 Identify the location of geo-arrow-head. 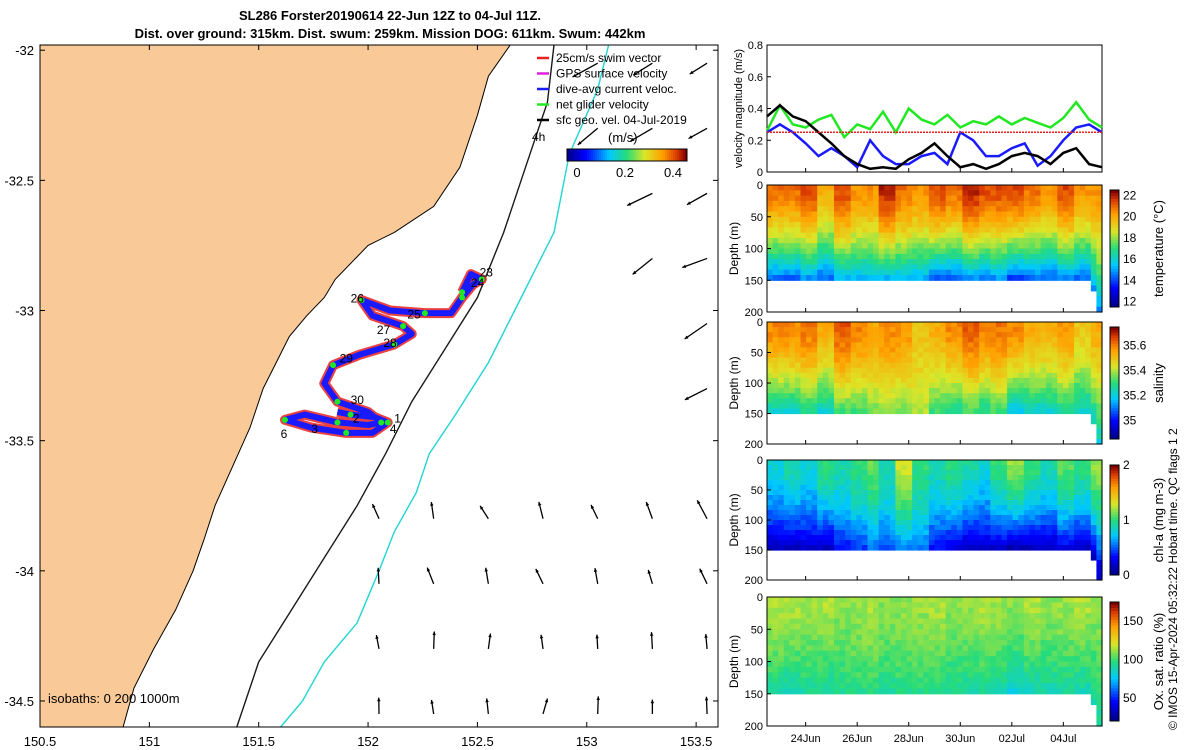
(541, 636).